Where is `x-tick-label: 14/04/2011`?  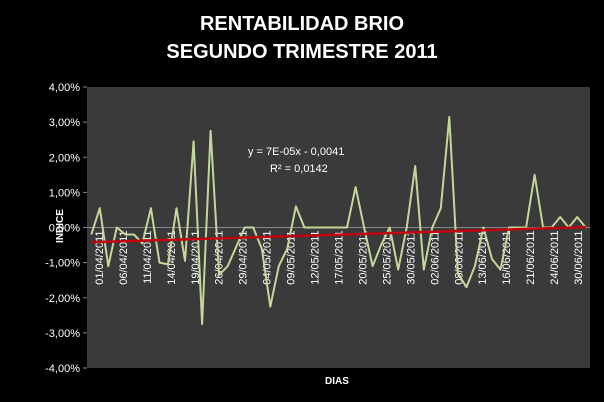
x-tick-label: 14/04/2011 is located at coordinates (172, 258).